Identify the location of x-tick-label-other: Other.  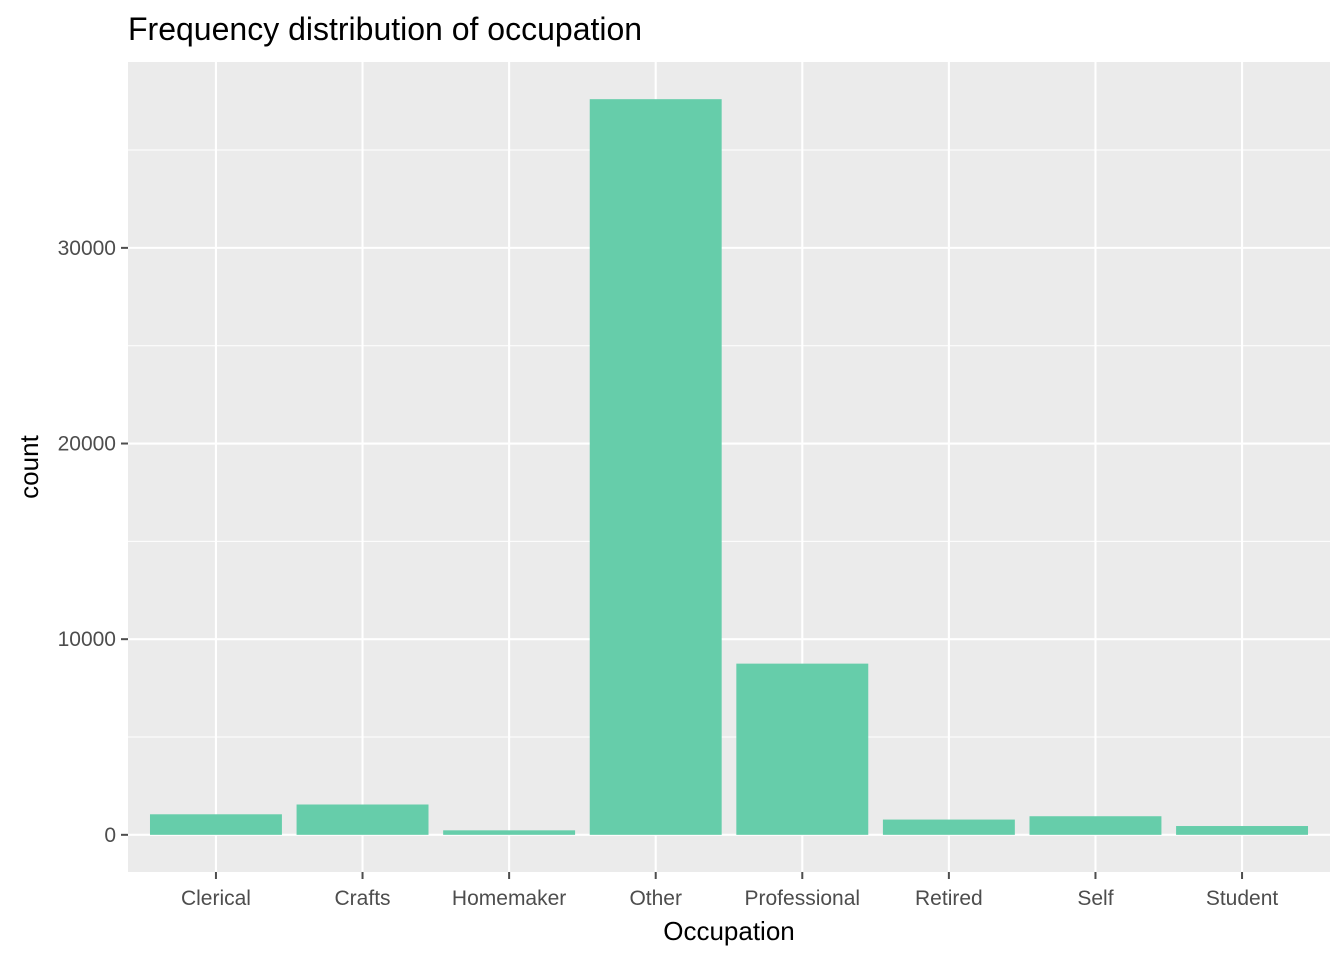
(655, 898).